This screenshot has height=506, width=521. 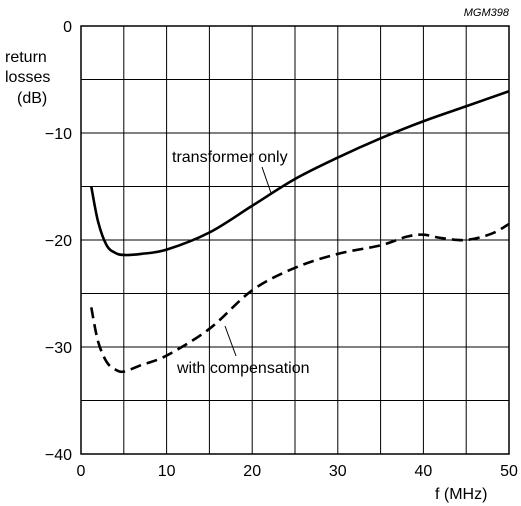 What do you see at coordinates (424, 471) in the screenshot?
I see `x-tick-label: 40` at bounding box center [424, 471].